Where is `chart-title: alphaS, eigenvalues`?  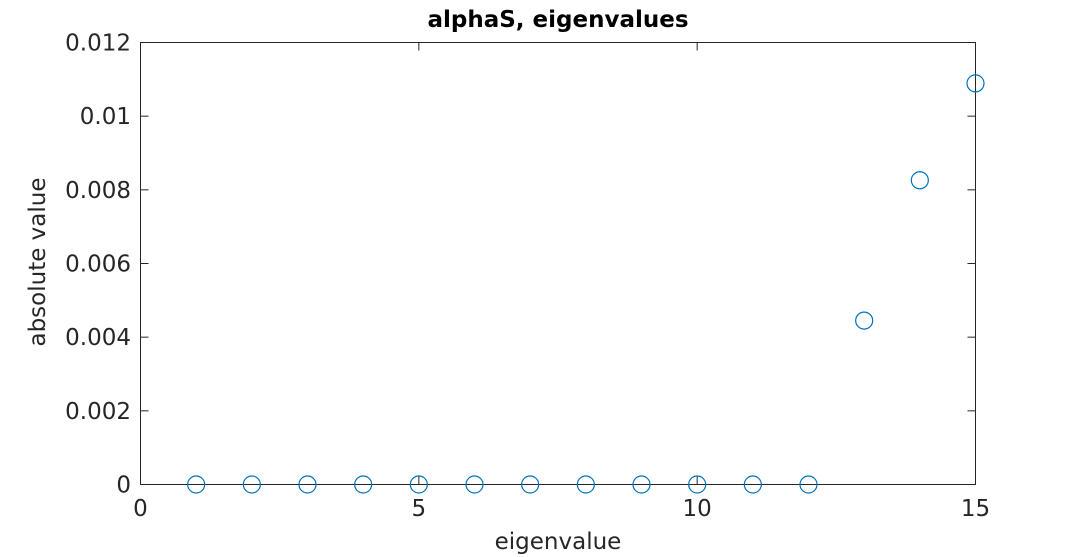 chart-title: alphaS, eigenvalues is located at coordinates (557, 20).